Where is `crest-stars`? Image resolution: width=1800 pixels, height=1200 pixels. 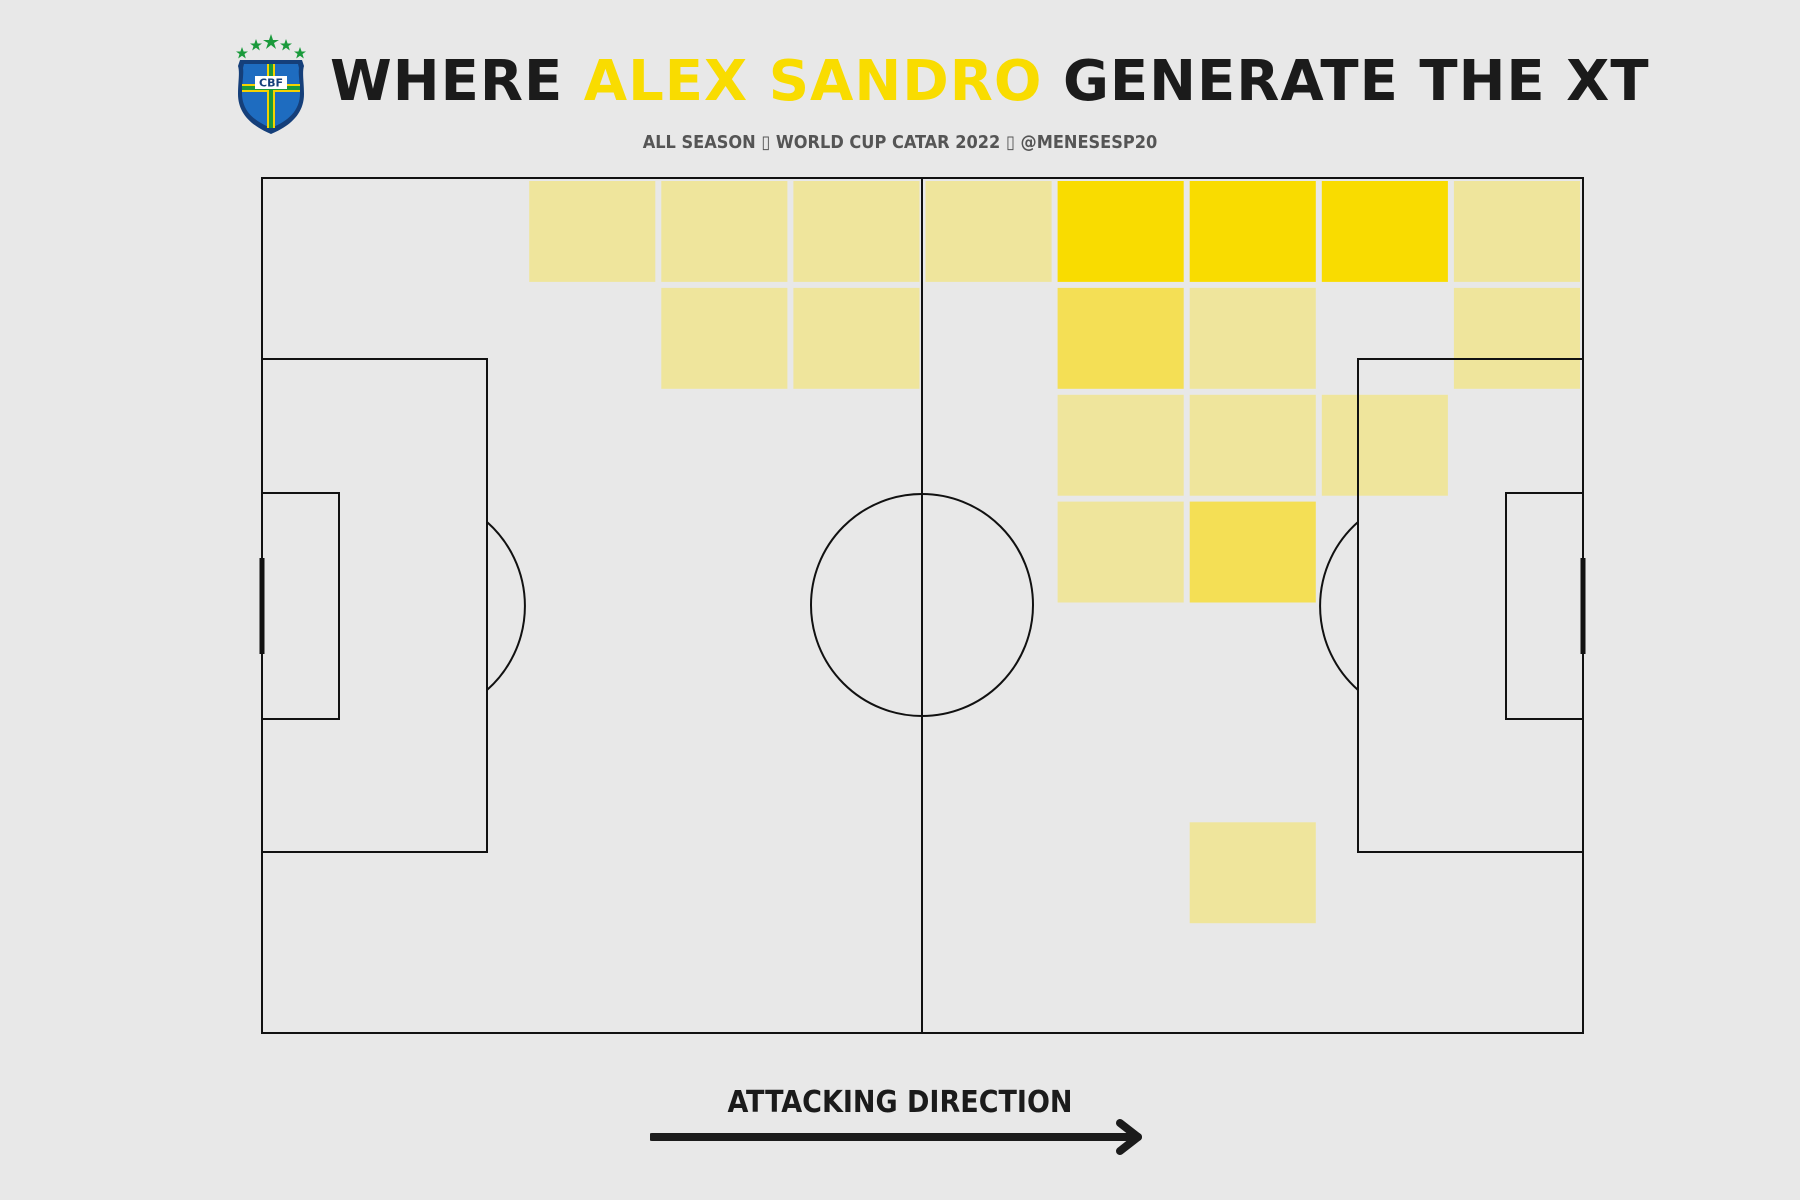 crest-stars is located at coordinates (271, 46).